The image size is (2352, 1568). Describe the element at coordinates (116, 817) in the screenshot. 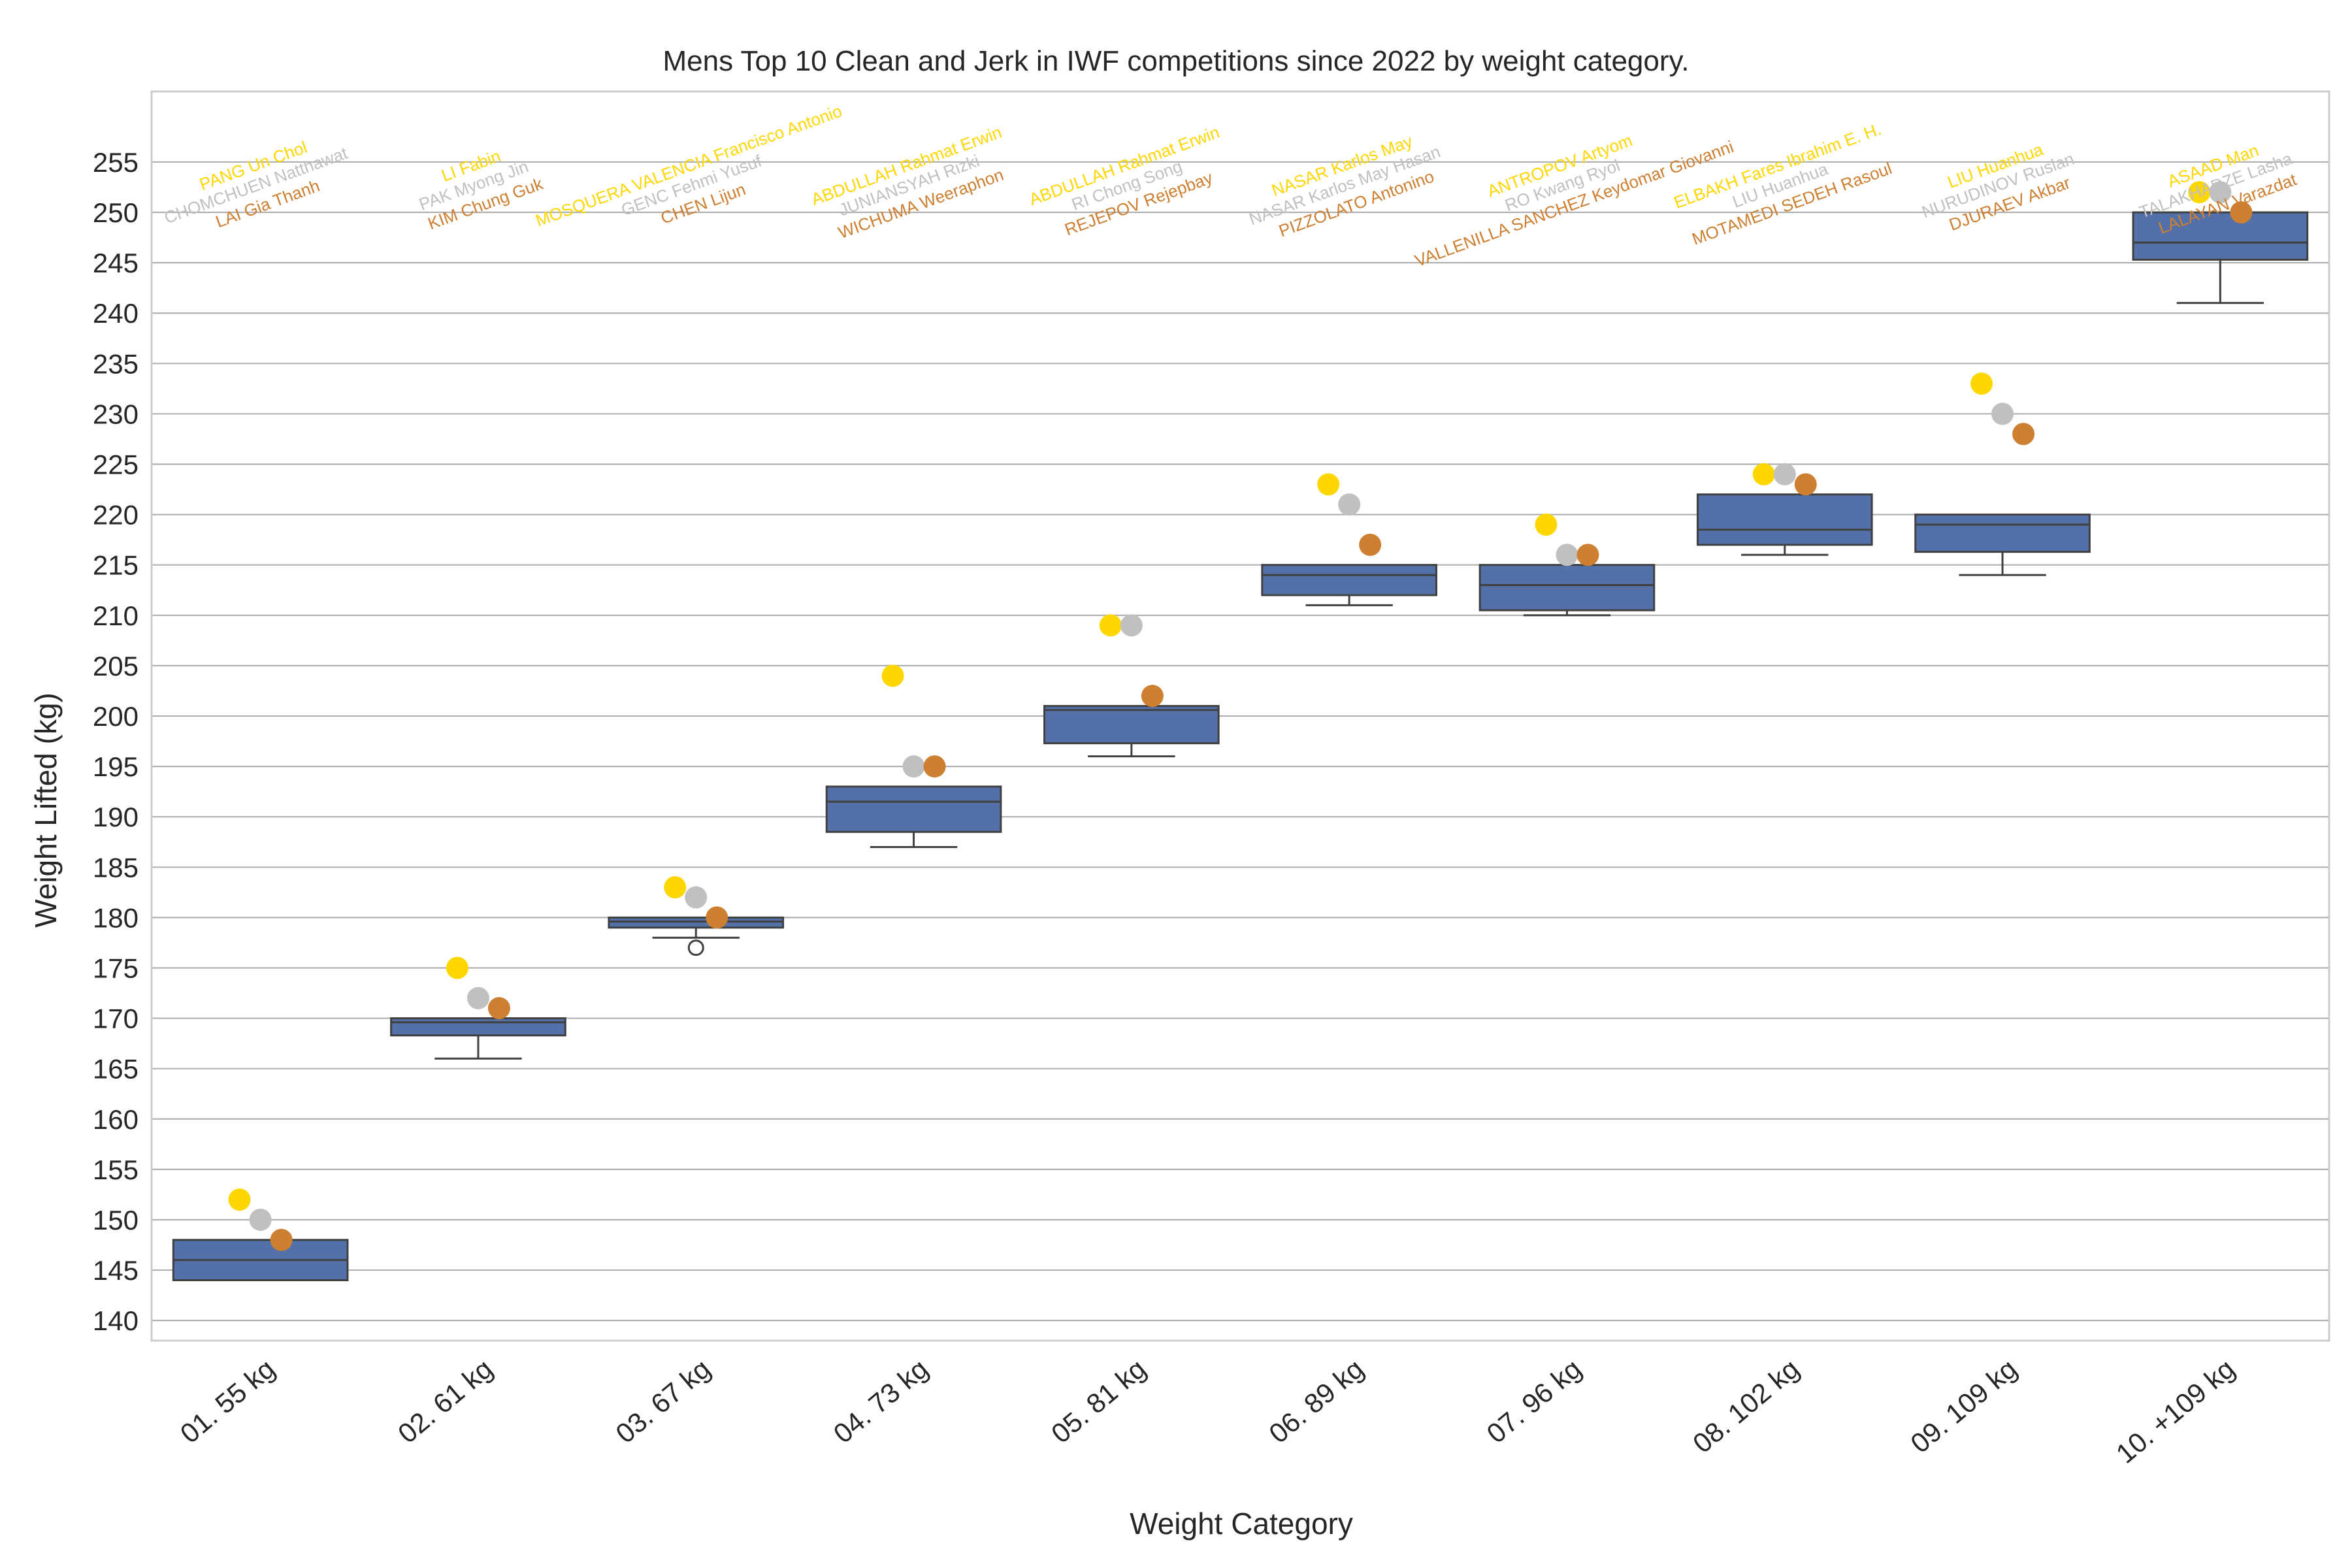

I see `y-tick-label: 190` at that location.